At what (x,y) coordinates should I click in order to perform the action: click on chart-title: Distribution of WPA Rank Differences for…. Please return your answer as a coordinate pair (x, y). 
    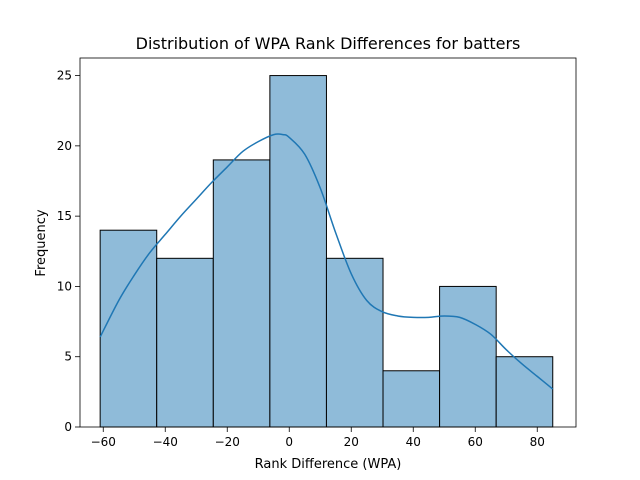
    Looking at the image, I should click on (328, 43).